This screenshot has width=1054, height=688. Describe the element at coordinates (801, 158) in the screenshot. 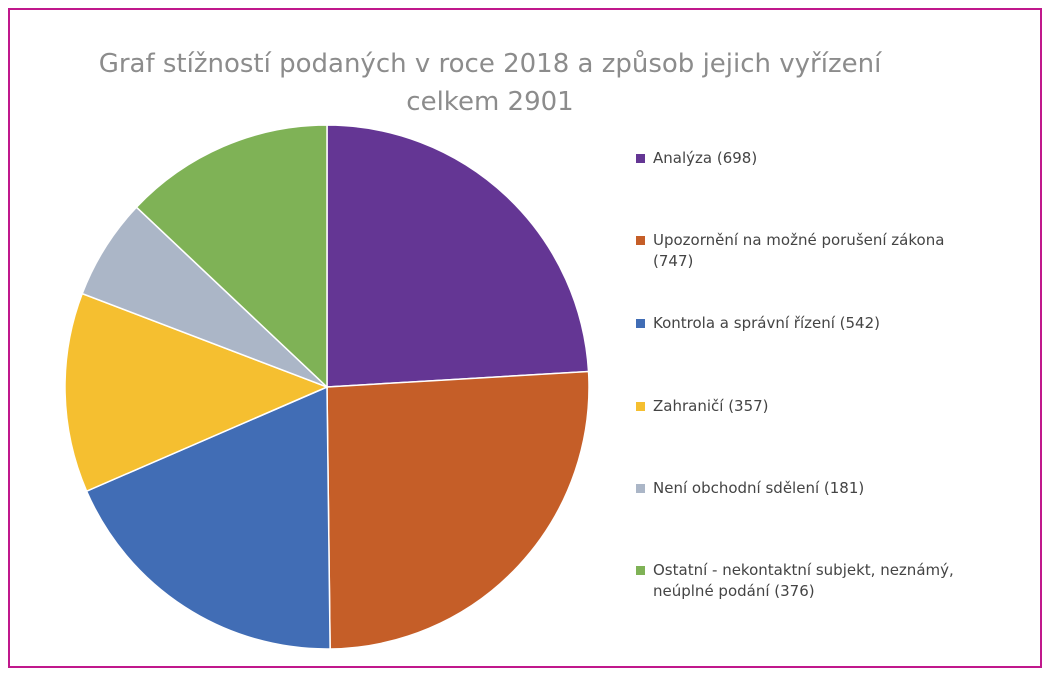

I see `legend-item: Analýza (698)` at that location.